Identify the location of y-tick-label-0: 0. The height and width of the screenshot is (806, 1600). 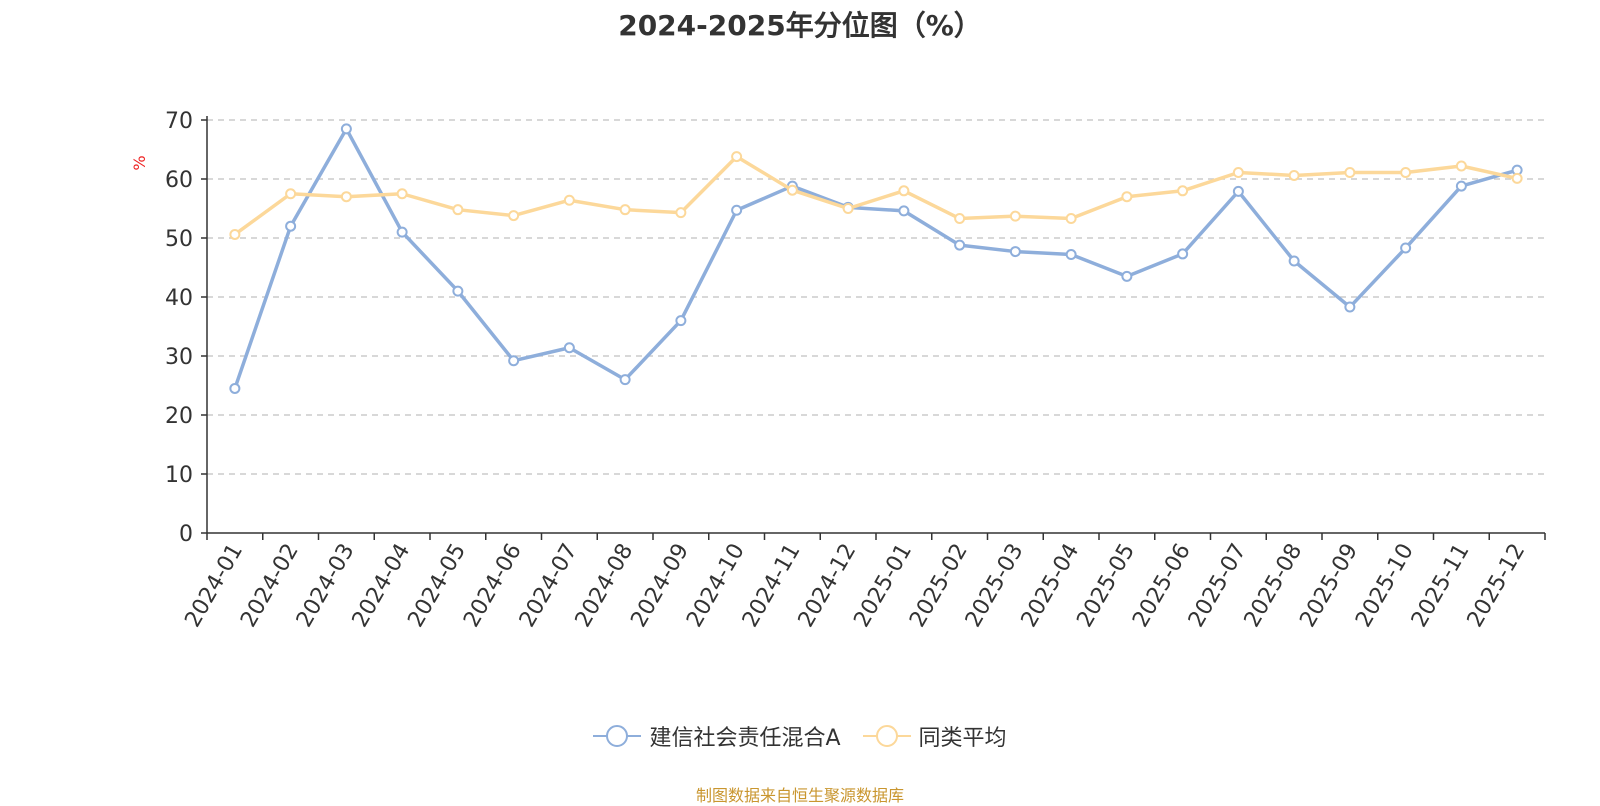
(186, 534).